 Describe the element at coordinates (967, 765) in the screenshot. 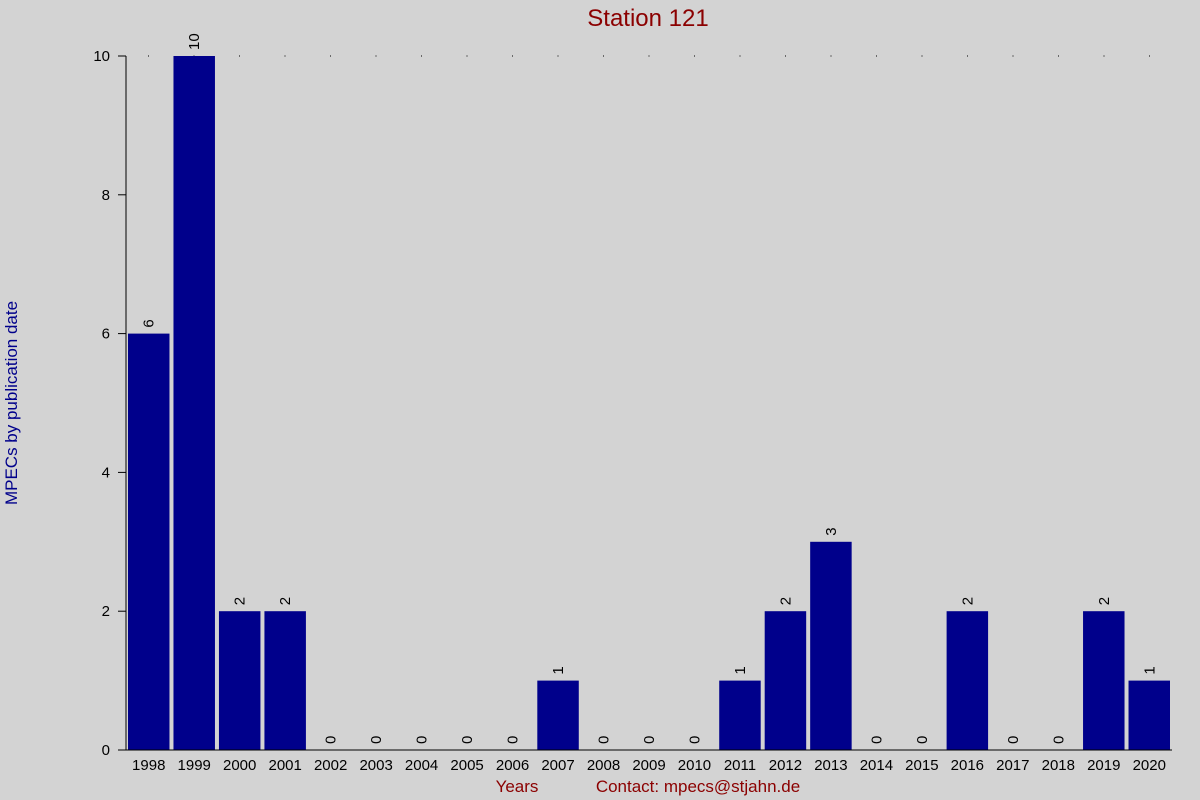

I see `x-tick-label: 2016` at that location.